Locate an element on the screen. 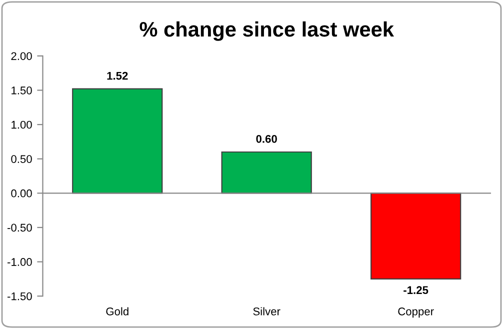 This screenshot has height=329, width=503. y-tick-label: 1.50 is located at coordinates (22, 90).